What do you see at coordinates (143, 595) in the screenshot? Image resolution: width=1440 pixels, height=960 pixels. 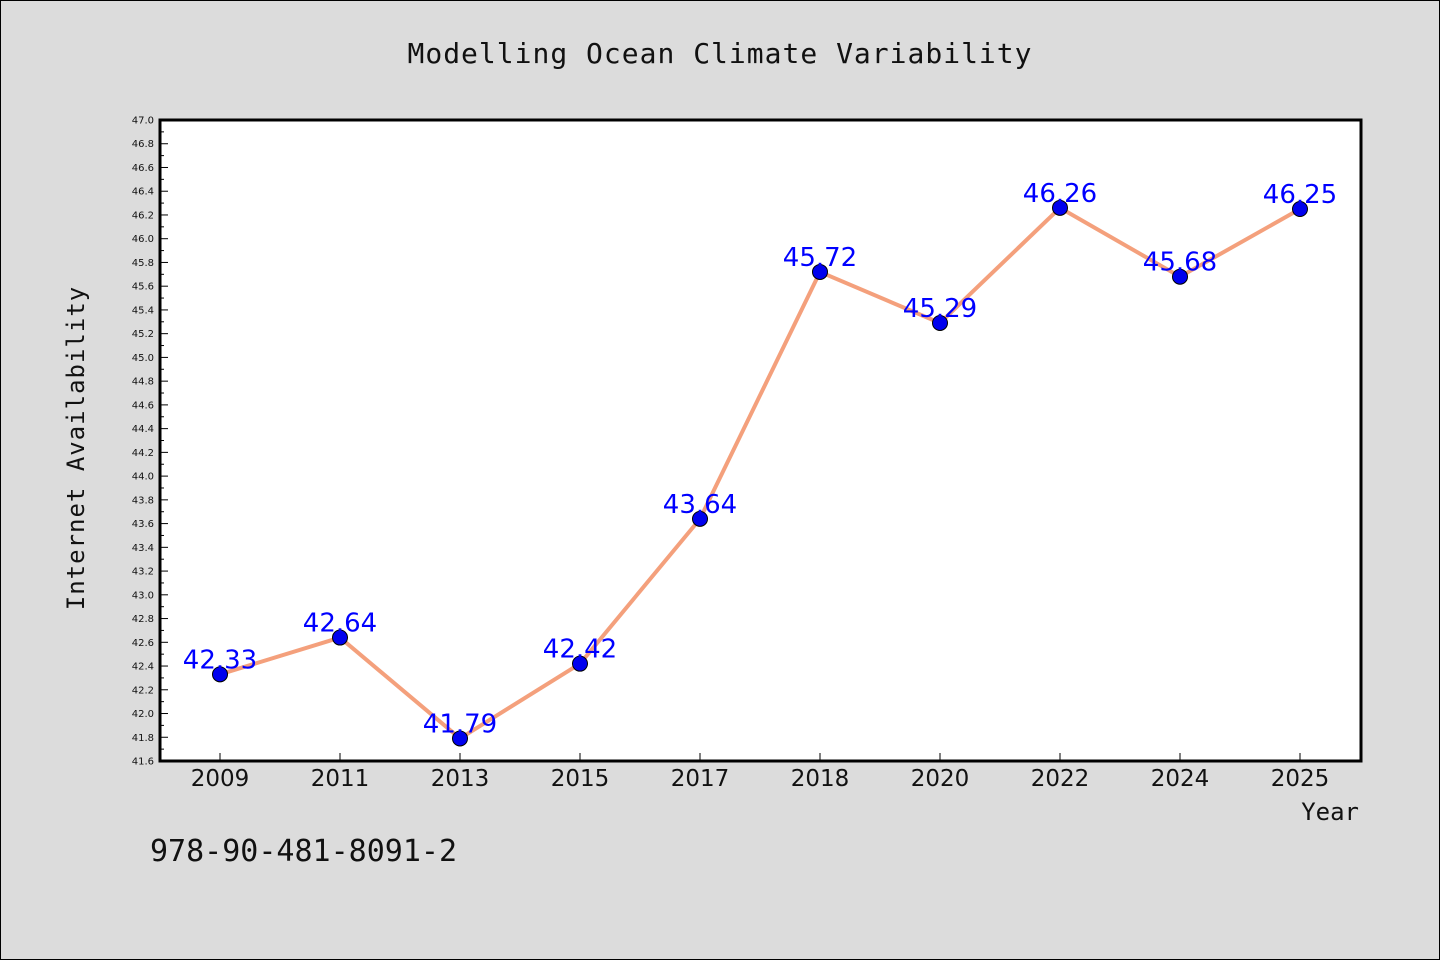 I see `y-tick-label: 43.0` at bounding box center [143, 595].